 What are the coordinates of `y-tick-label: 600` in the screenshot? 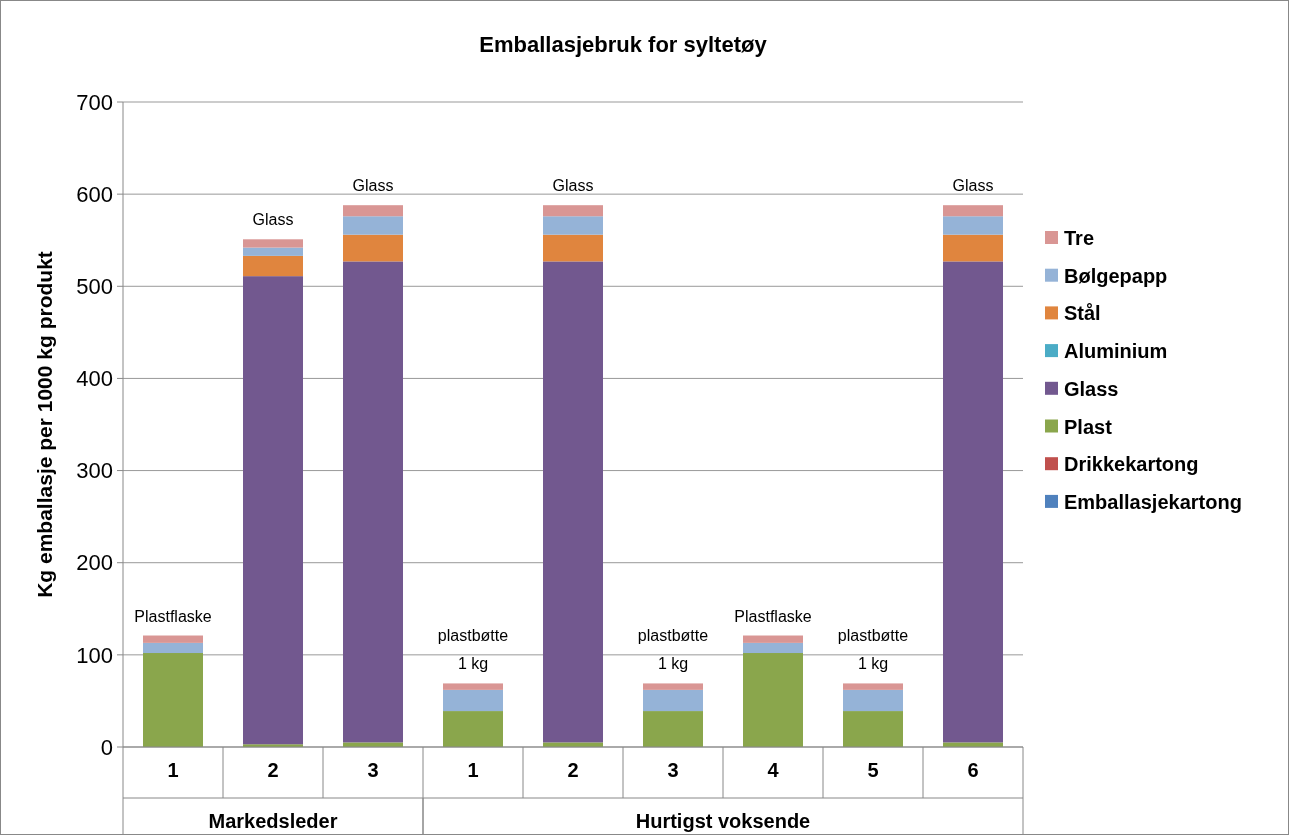 It's located at (94, 194).